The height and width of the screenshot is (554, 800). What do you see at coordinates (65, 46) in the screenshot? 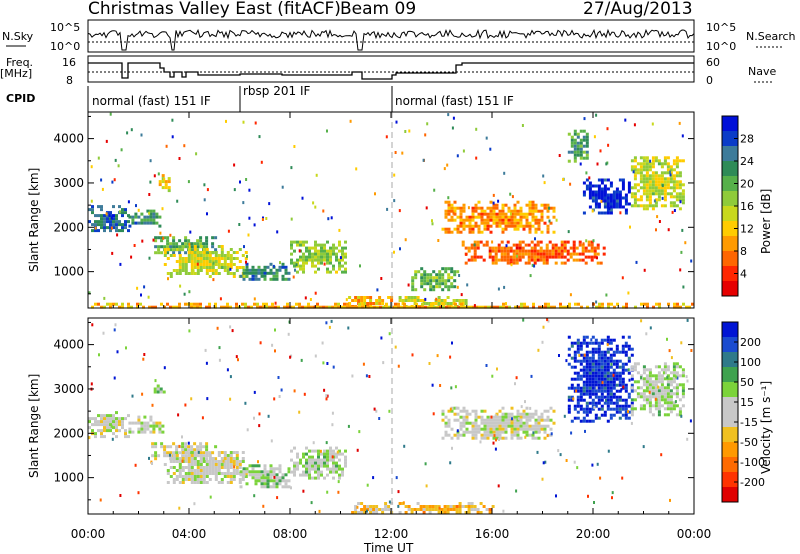
I see `nsky-tick-bottom: 10^0` at bounding box center [65, 46].